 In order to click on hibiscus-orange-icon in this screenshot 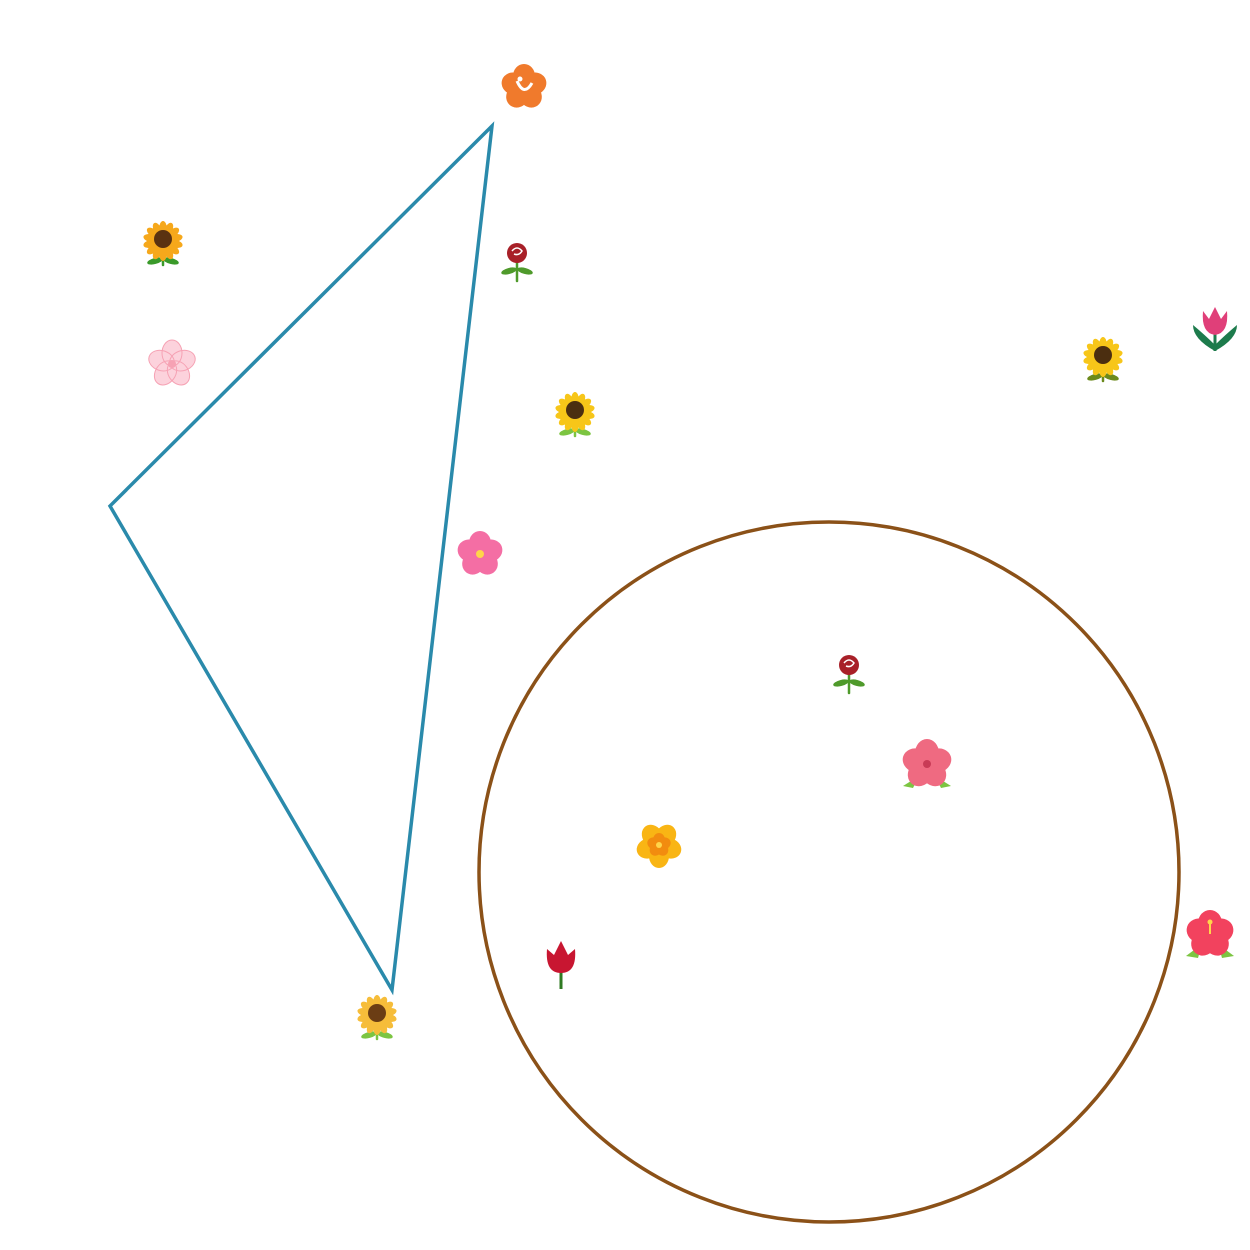, I will do `click(524, 86)`.